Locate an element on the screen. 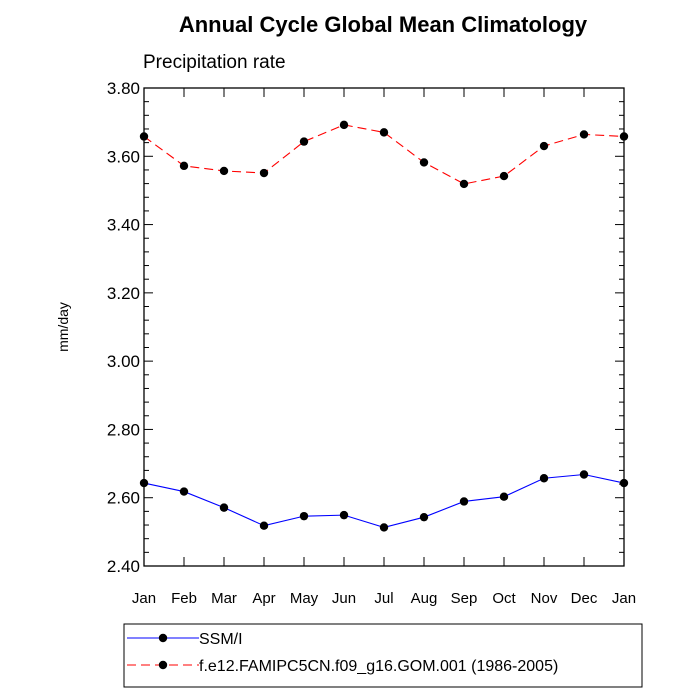  x-tick-label: Oct is located at coordinates (504, 598).